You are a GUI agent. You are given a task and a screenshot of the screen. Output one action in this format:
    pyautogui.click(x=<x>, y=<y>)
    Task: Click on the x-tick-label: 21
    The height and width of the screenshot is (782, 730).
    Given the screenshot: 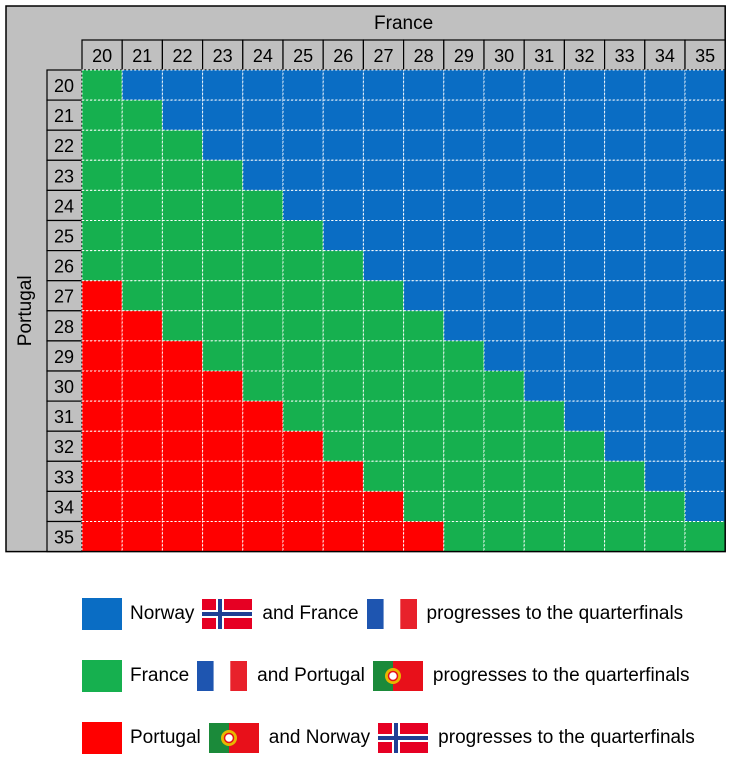 What is the action you would take?
    pyautogui.click(x=142, y=56)
    